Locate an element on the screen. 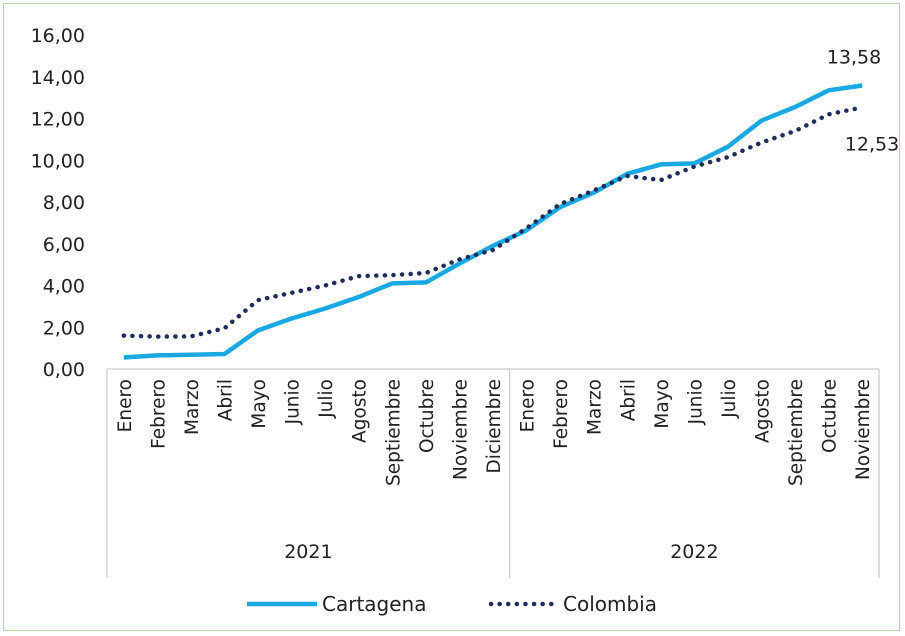 The height and width of the screenshot is (636, 905). legend: Cartagena Colombia is located at coordinates (452, 604).